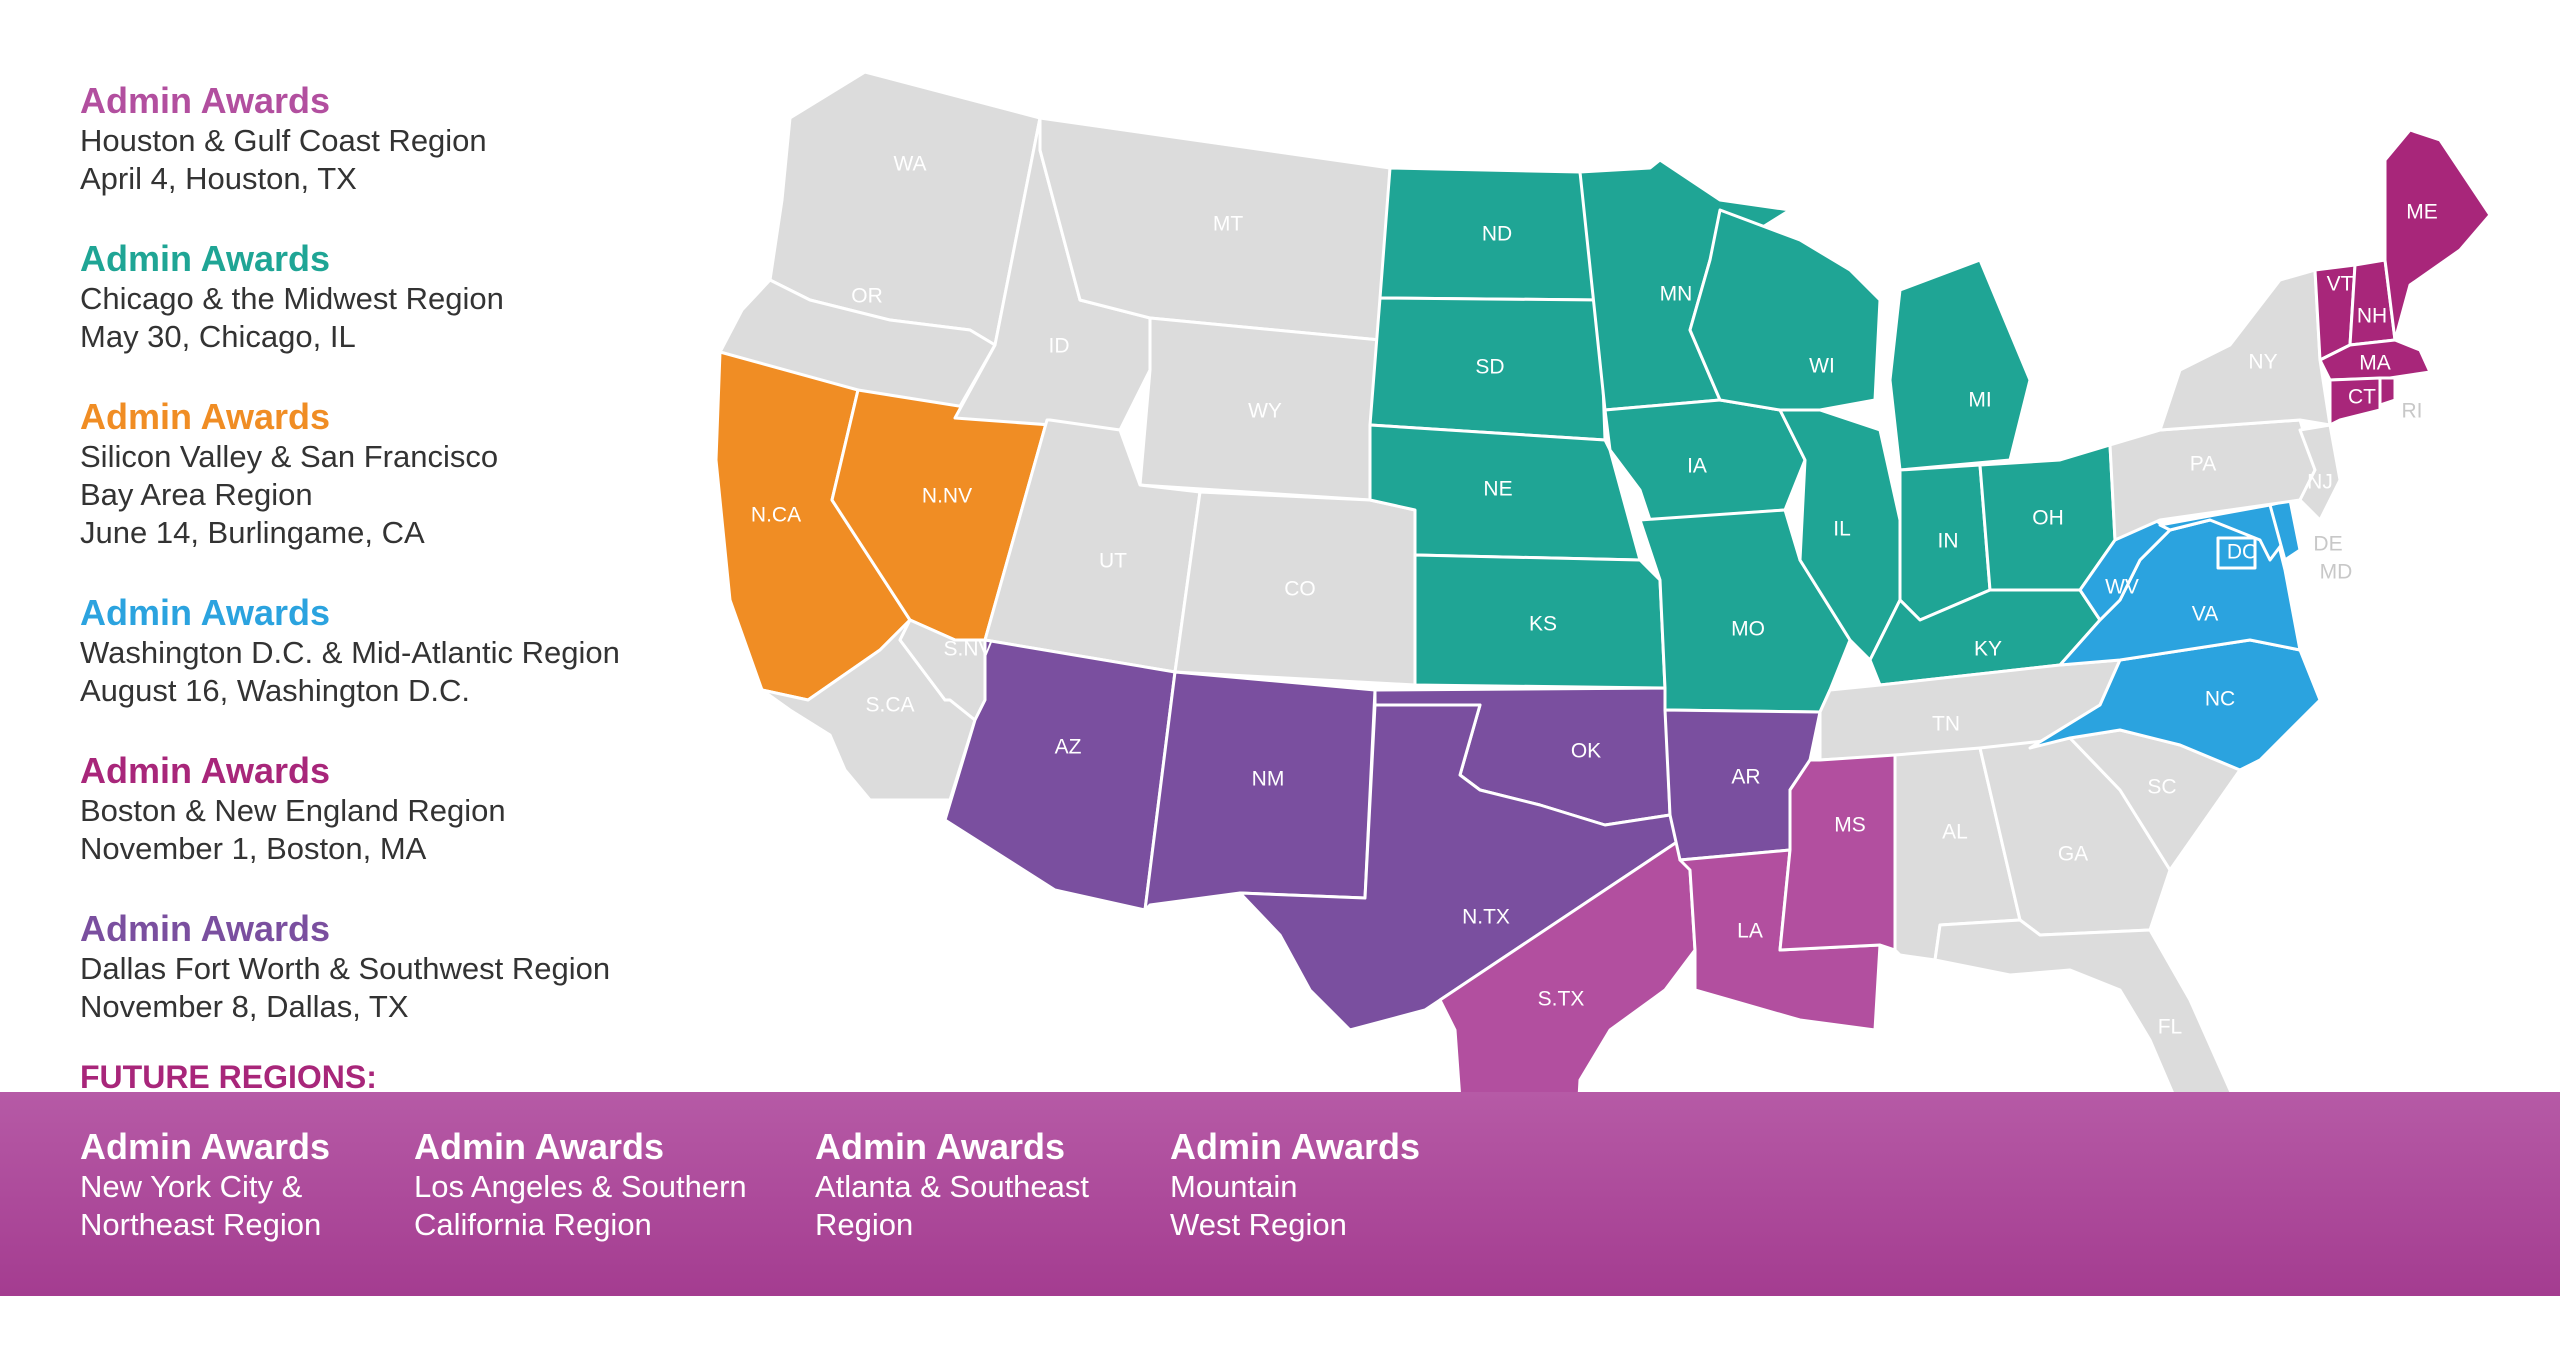 Image resolution: width=2560 pixels, height=1364 pixels. I want to click on state-label: TN, so click(1946, 724).